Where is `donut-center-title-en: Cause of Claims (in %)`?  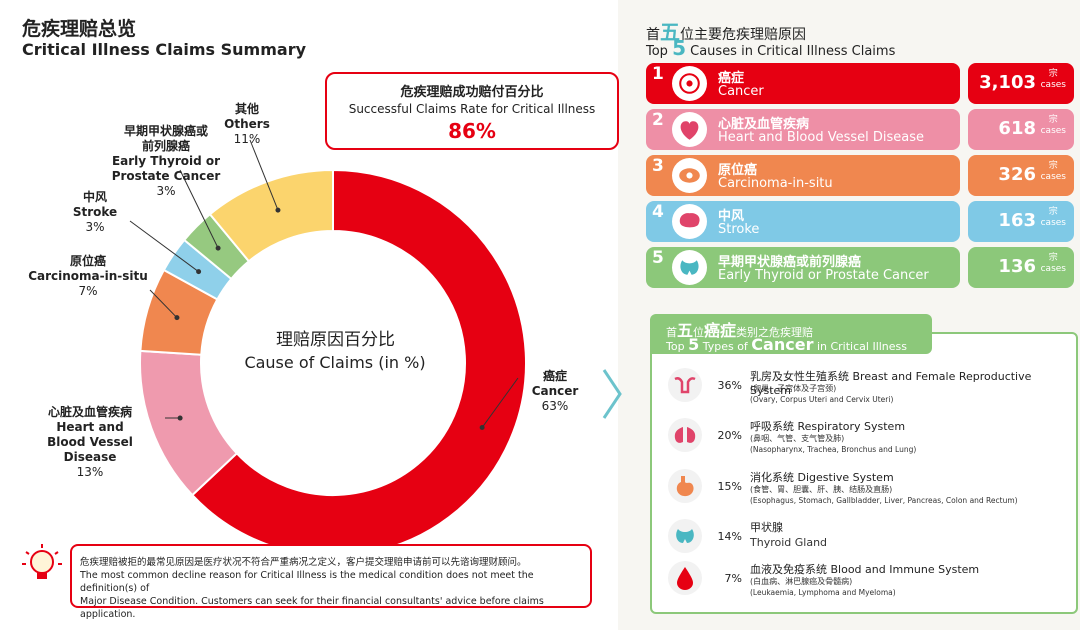
donut-center-title-en: Cause of Claims (in %) is located at coordinates (335, 362).